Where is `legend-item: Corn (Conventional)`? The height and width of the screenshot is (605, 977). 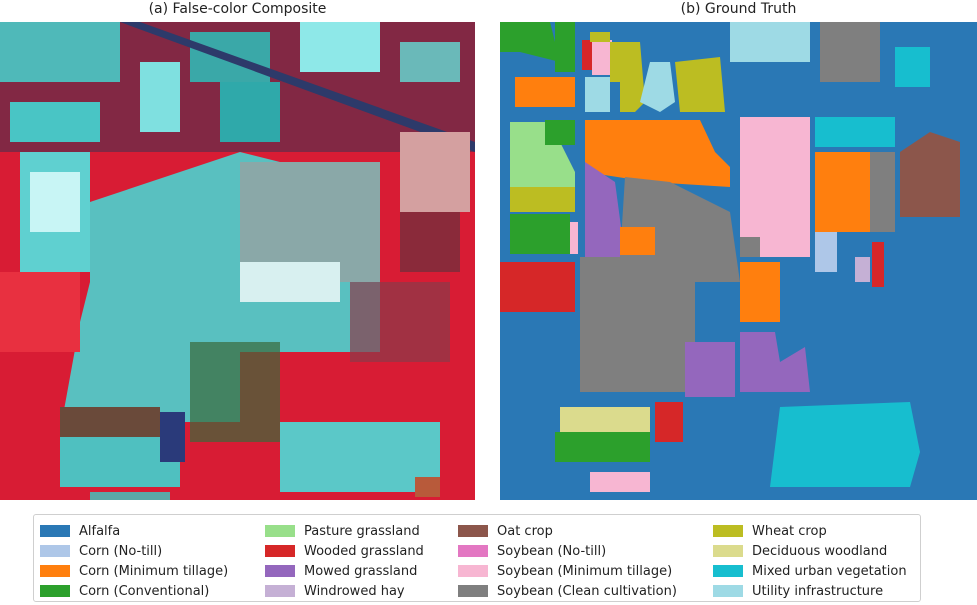 legend-item: Corn (Conventional) is located at coordinates (124, 591).